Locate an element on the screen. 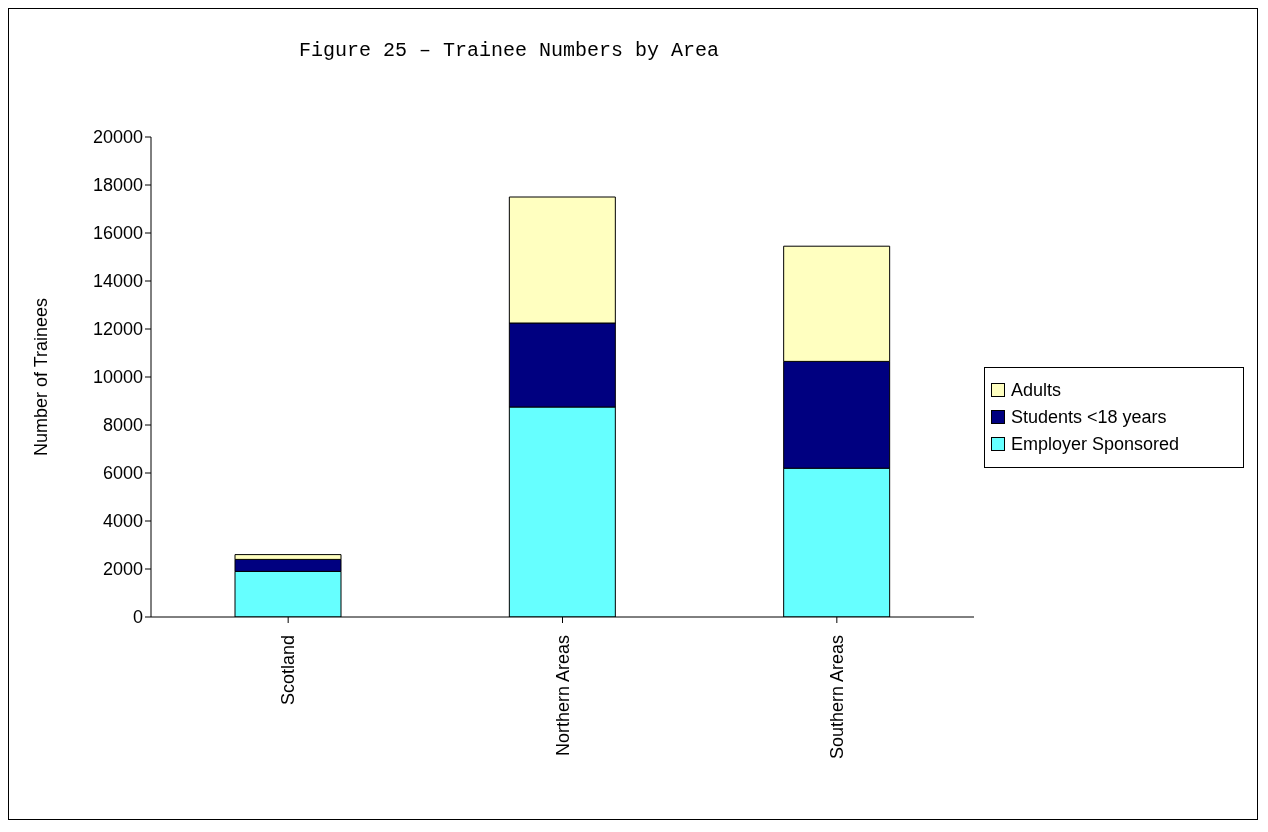 The height and width of the screenshot is (832, 1268). y-tick-label: 8000 is located at coordinates (122, 425).